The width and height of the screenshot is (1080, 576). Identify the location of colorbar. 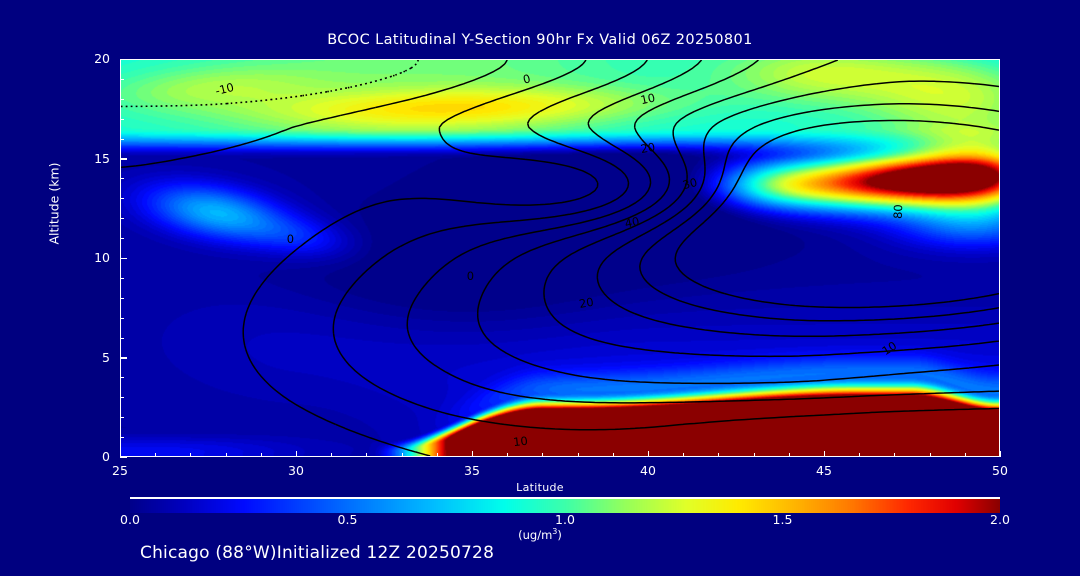
(565, 505).